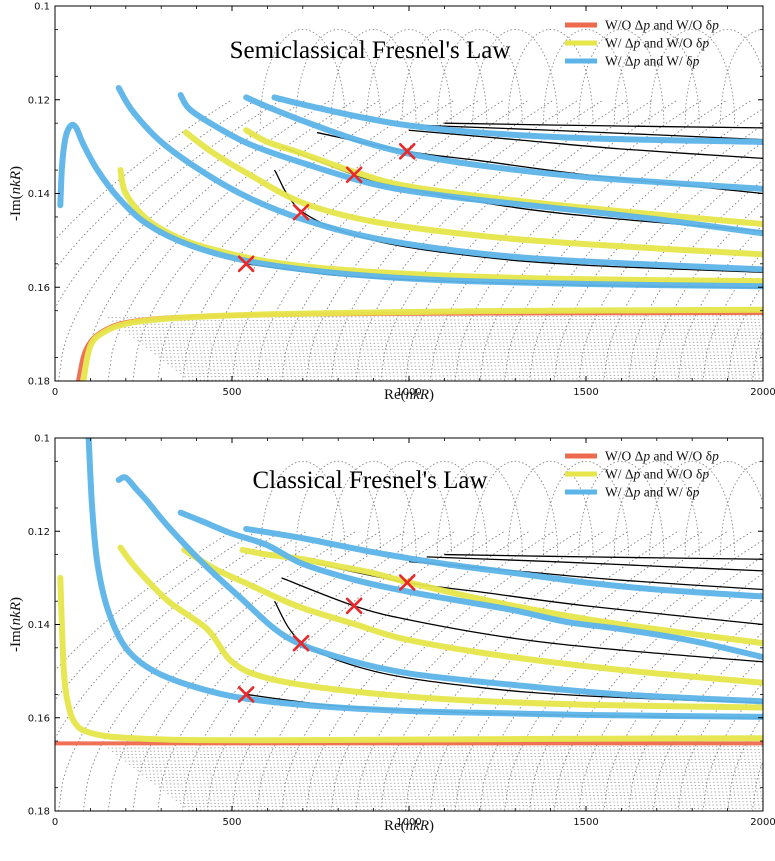 This screenshot has height=861, width=775. I want to click on chart-title: Classical Fresnel's Law, so click(369, 480).